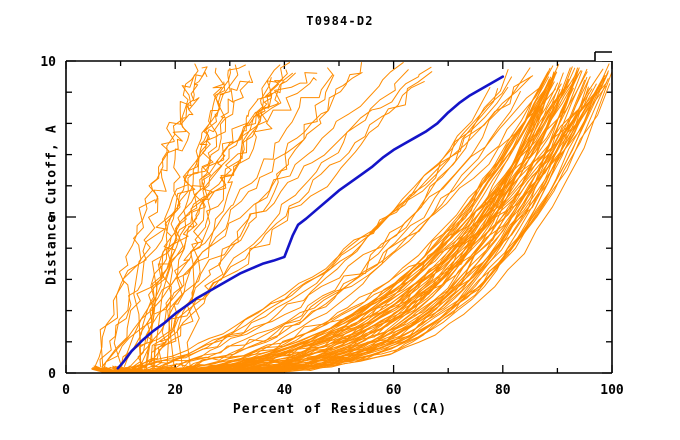 The height and width of the screenshot is (440, 680). I want to click on y-tick-label: 10, so click(48, 62).